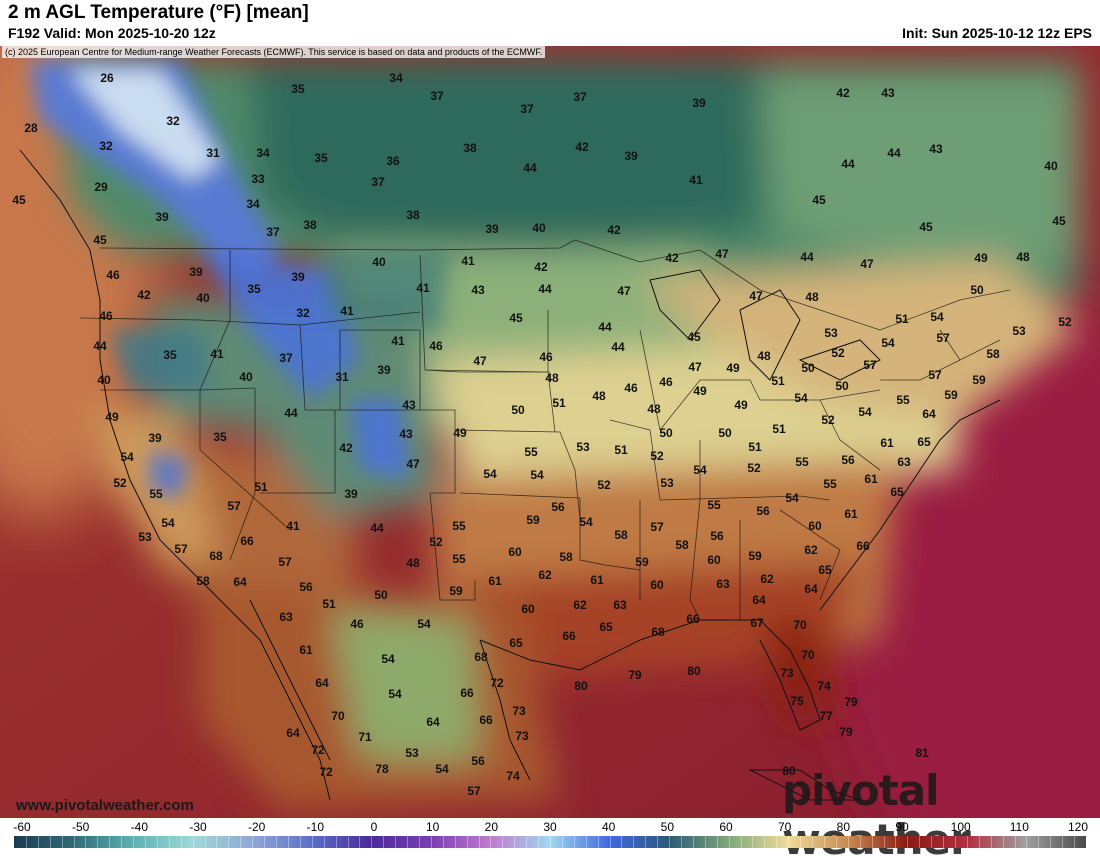 Image resolution: width=1100 pixels, height=864 pixels. What do you see at coordinates (263, 153) in the screenshot?
I see `temperature-label: 34` at bounding box center [263, 153].